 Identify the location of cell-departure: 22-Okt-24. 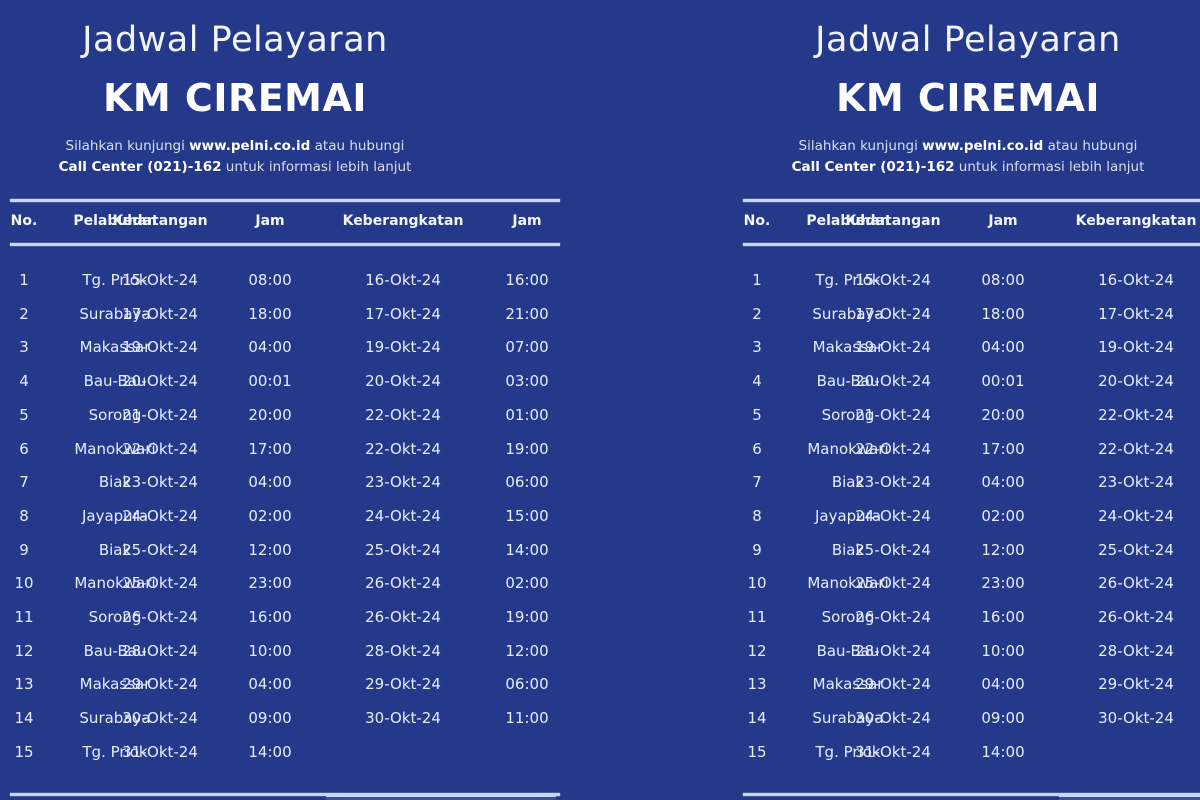
(1136, 415).